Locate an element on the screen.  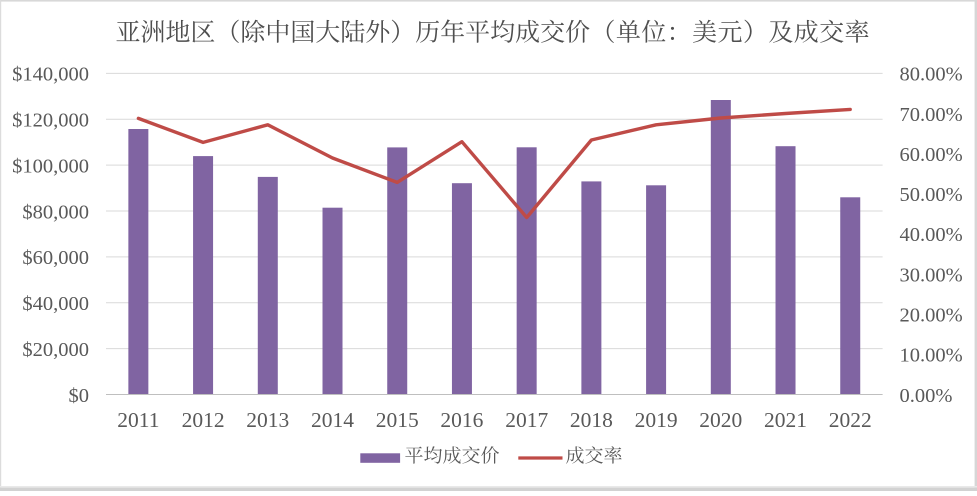
svg-text: 2012 is located at coordinates (203, 420).